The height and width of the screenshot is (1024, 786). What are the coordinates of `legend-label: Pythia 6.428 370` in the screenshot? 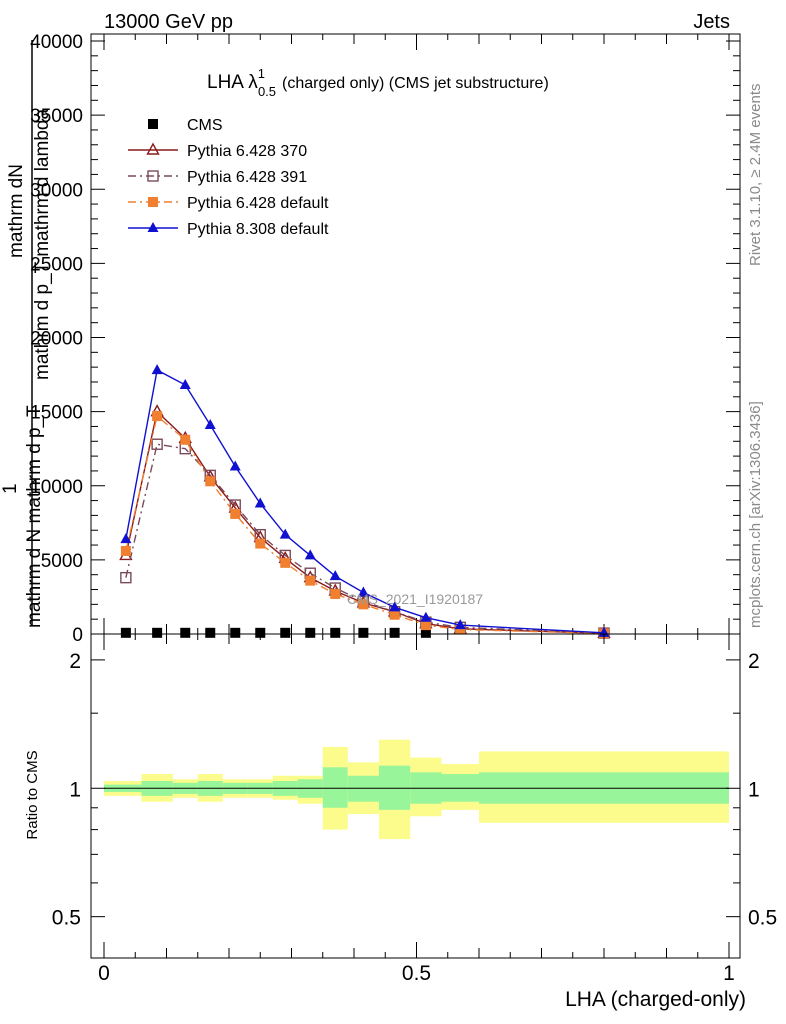 It's located at (247, 151).